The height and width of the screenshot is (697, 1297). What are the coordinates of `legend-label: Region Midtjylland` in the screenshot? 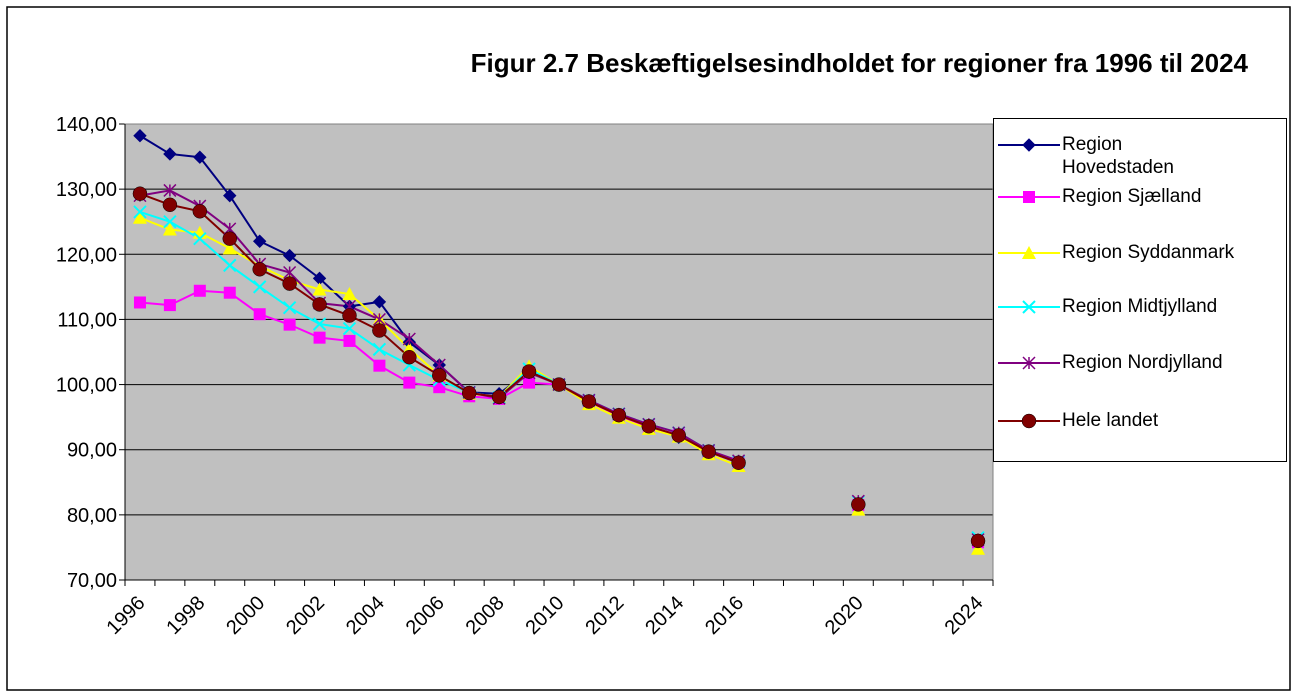 It's located at (1140, 306).